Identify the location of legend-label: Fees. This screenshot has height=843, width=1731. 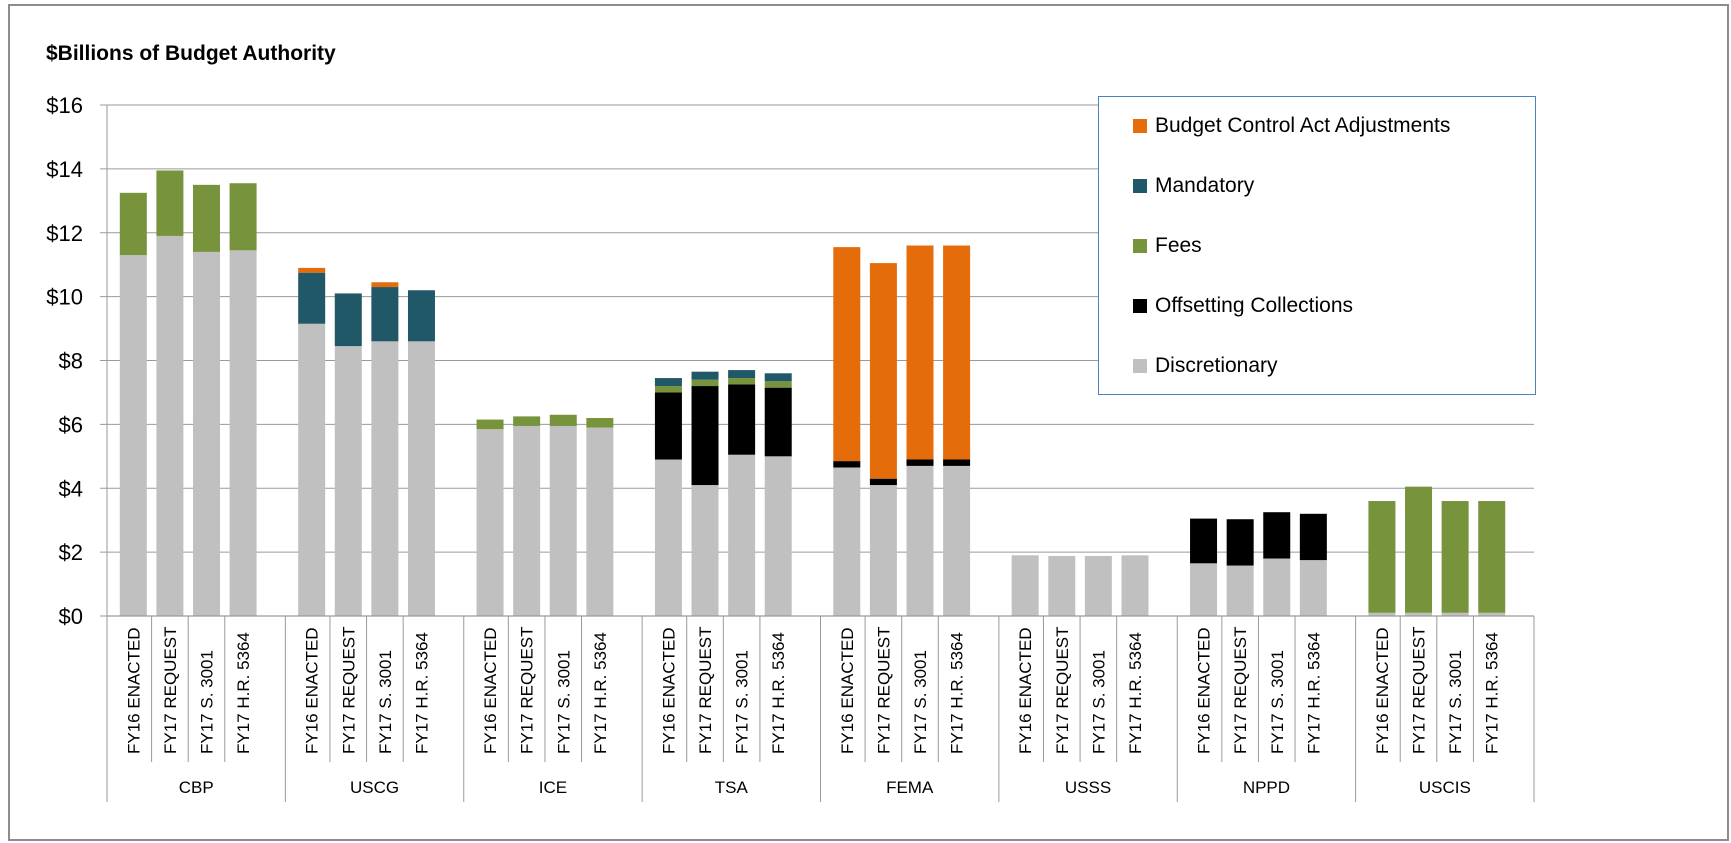
(1178, 245).